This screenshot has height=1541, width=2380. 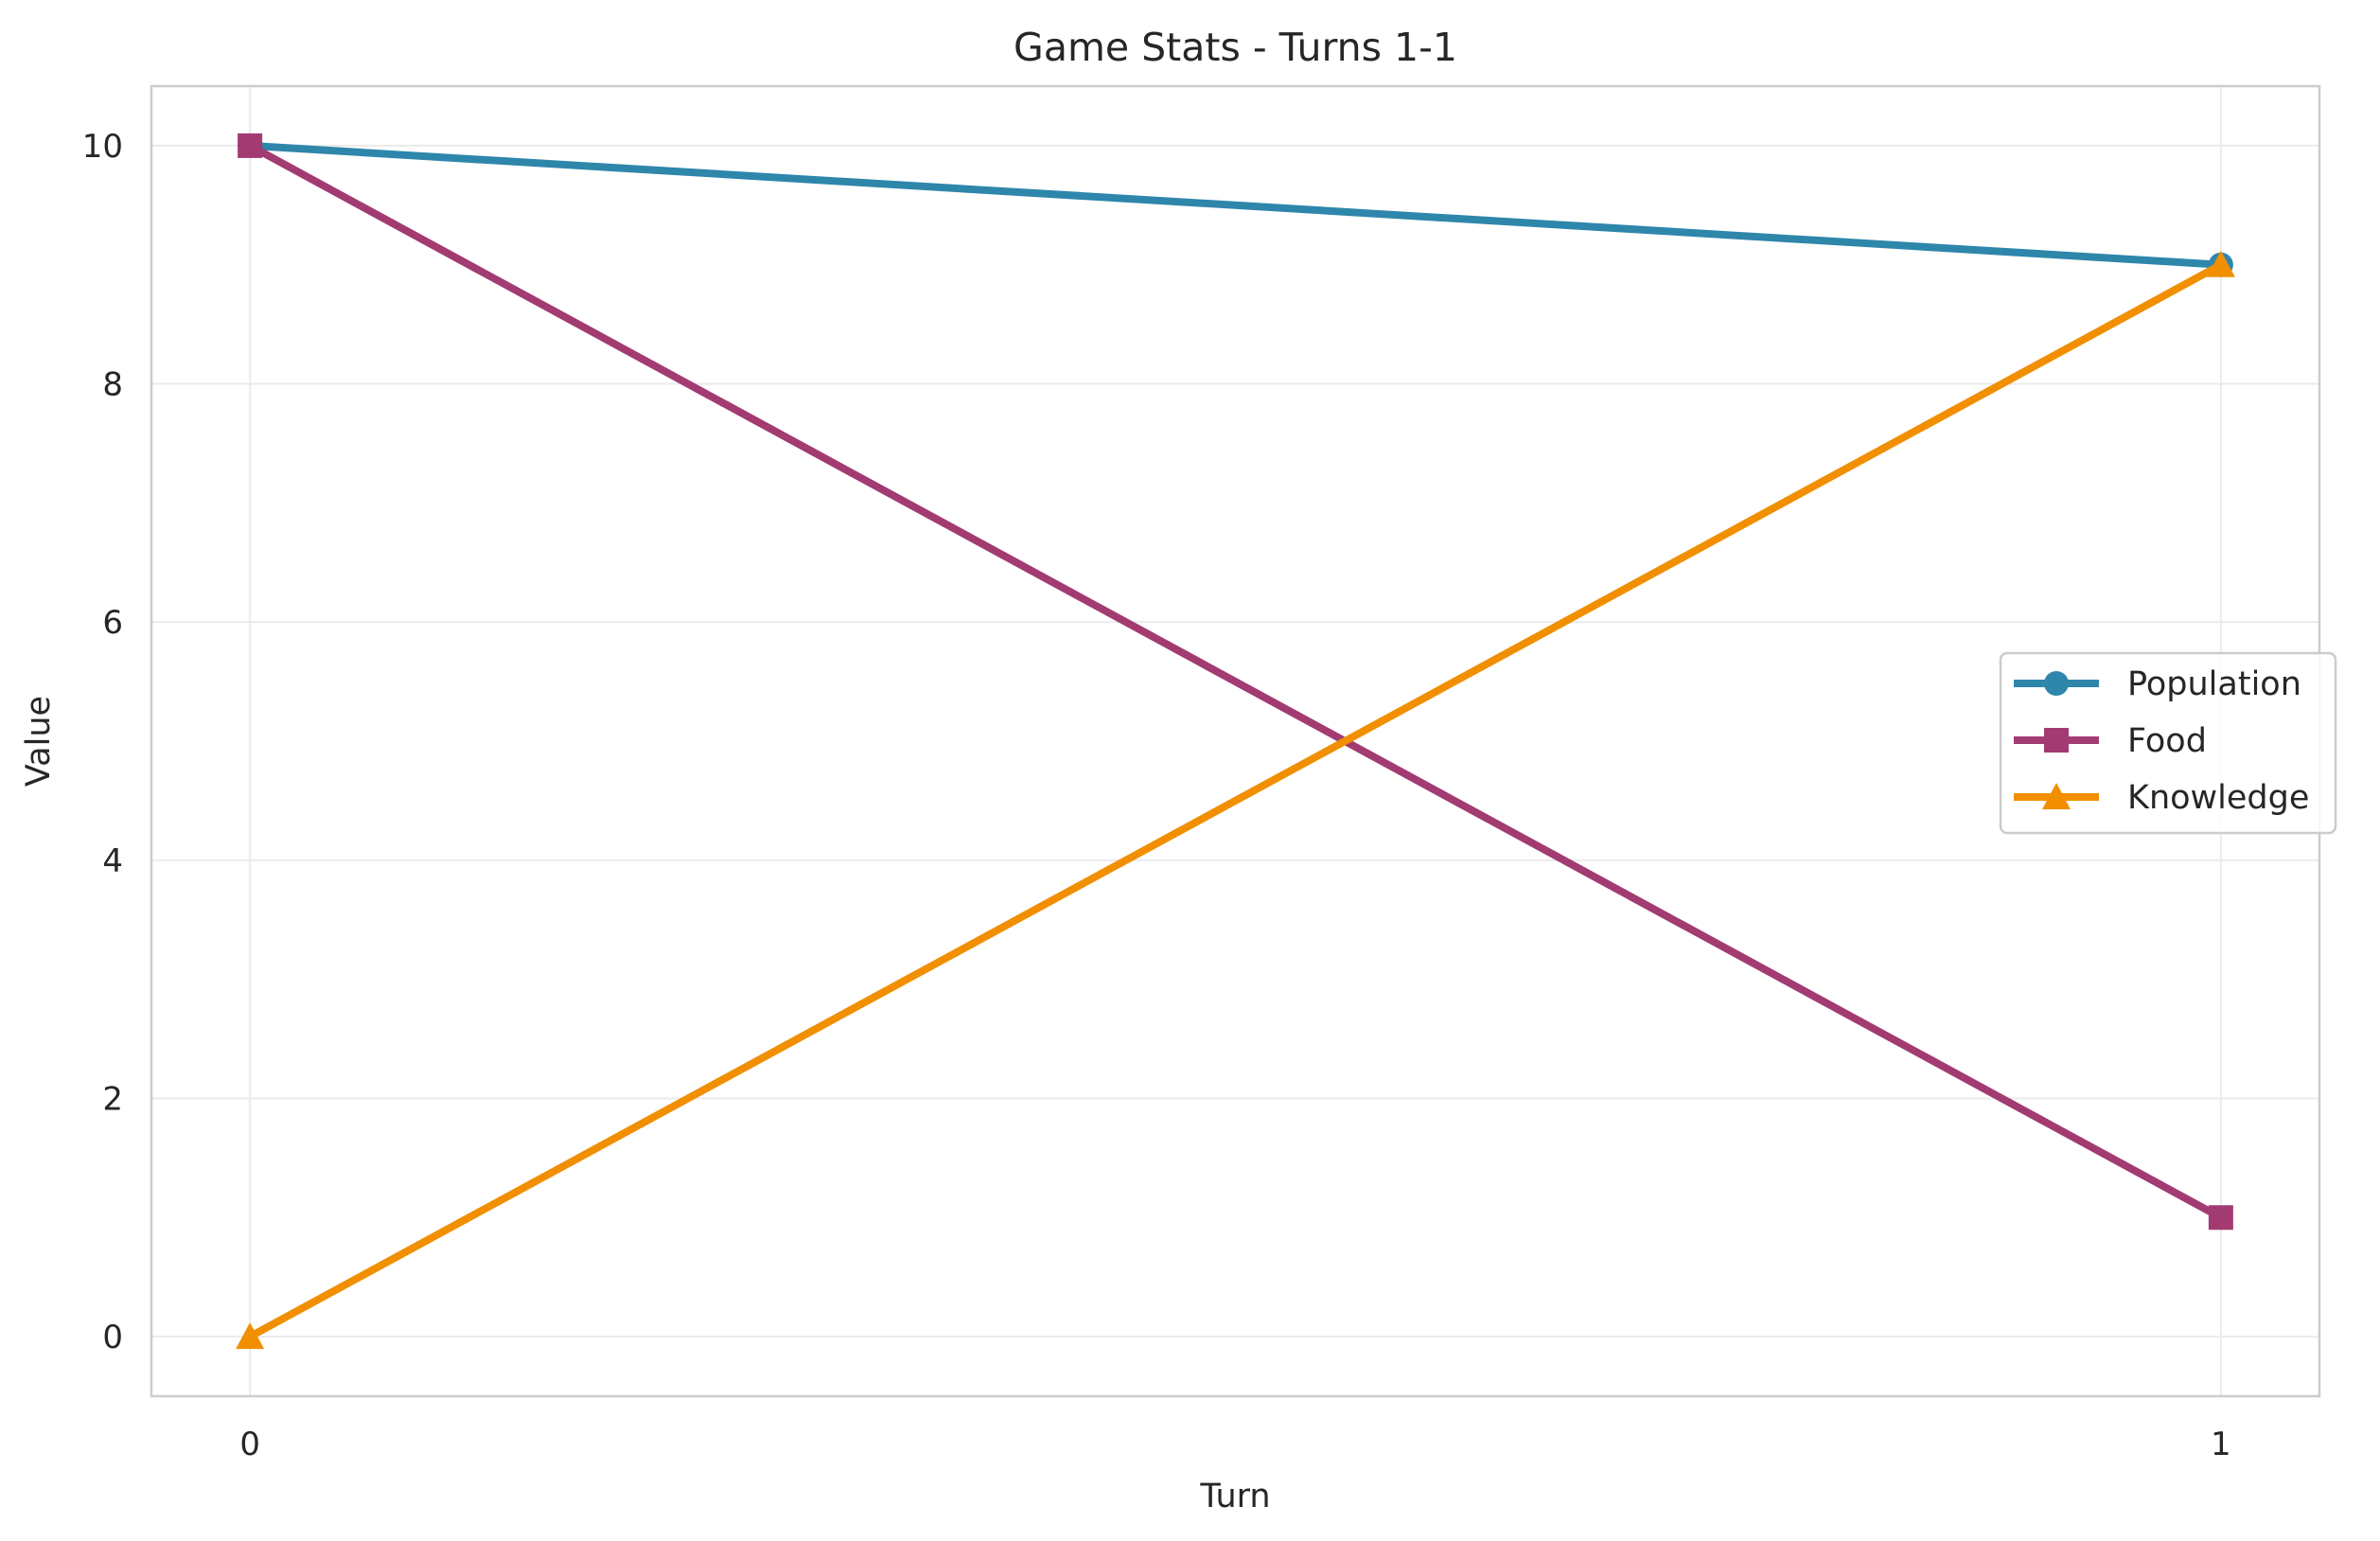 I want to click on series-line-population, so click(x=1235, y=205).